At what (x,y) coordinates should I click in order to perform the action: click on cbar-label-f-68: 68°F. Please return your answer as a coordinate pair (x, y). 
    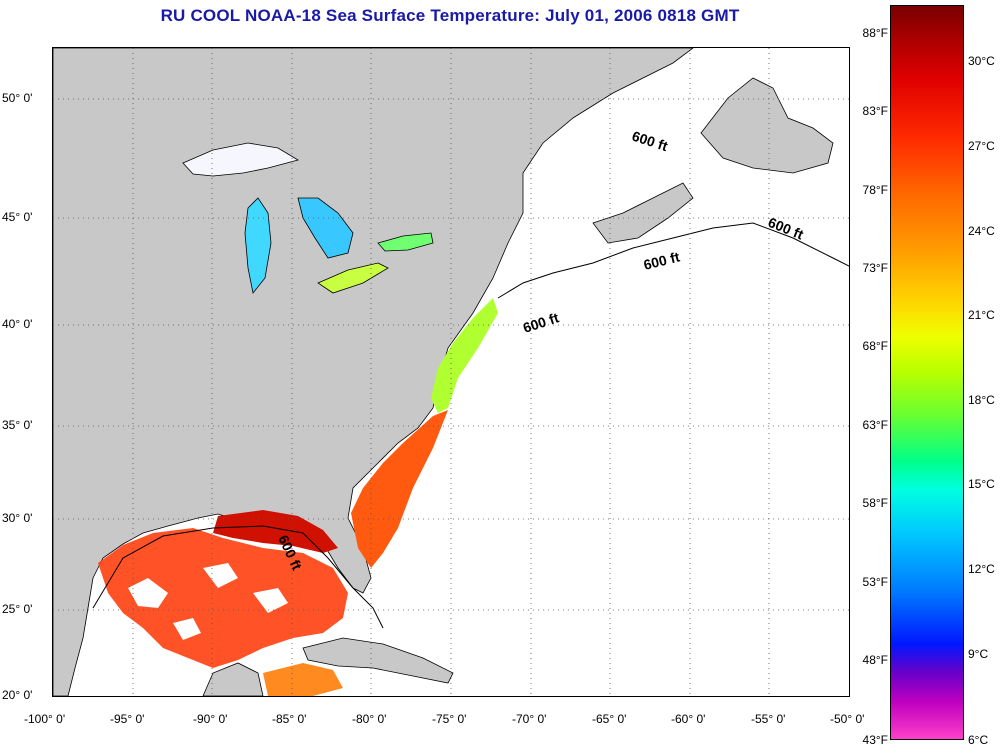
    Looking at the image, I should click on (875, 346).